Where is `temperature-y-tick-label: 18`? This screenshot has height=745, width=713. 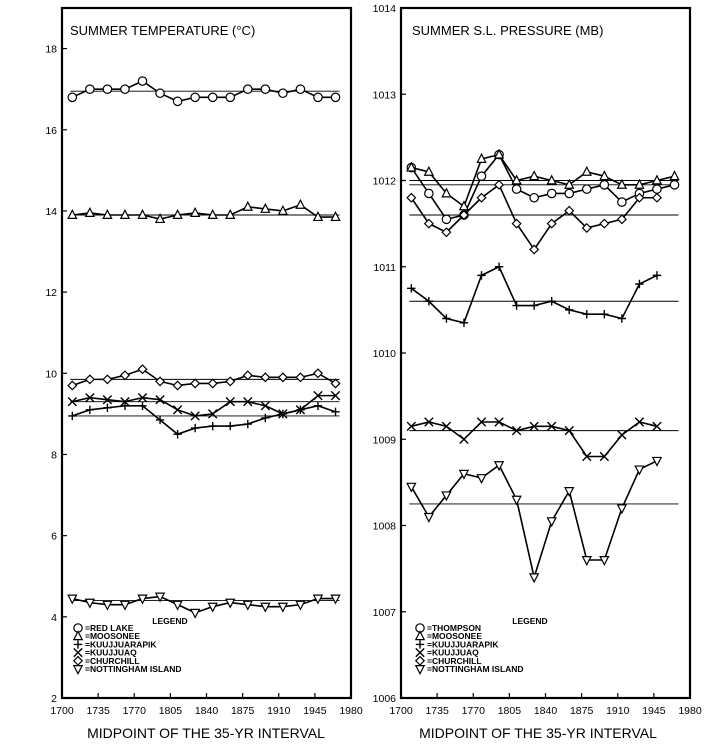
temperature-y-tick-label: 18 is located at coordinates (51, 50).